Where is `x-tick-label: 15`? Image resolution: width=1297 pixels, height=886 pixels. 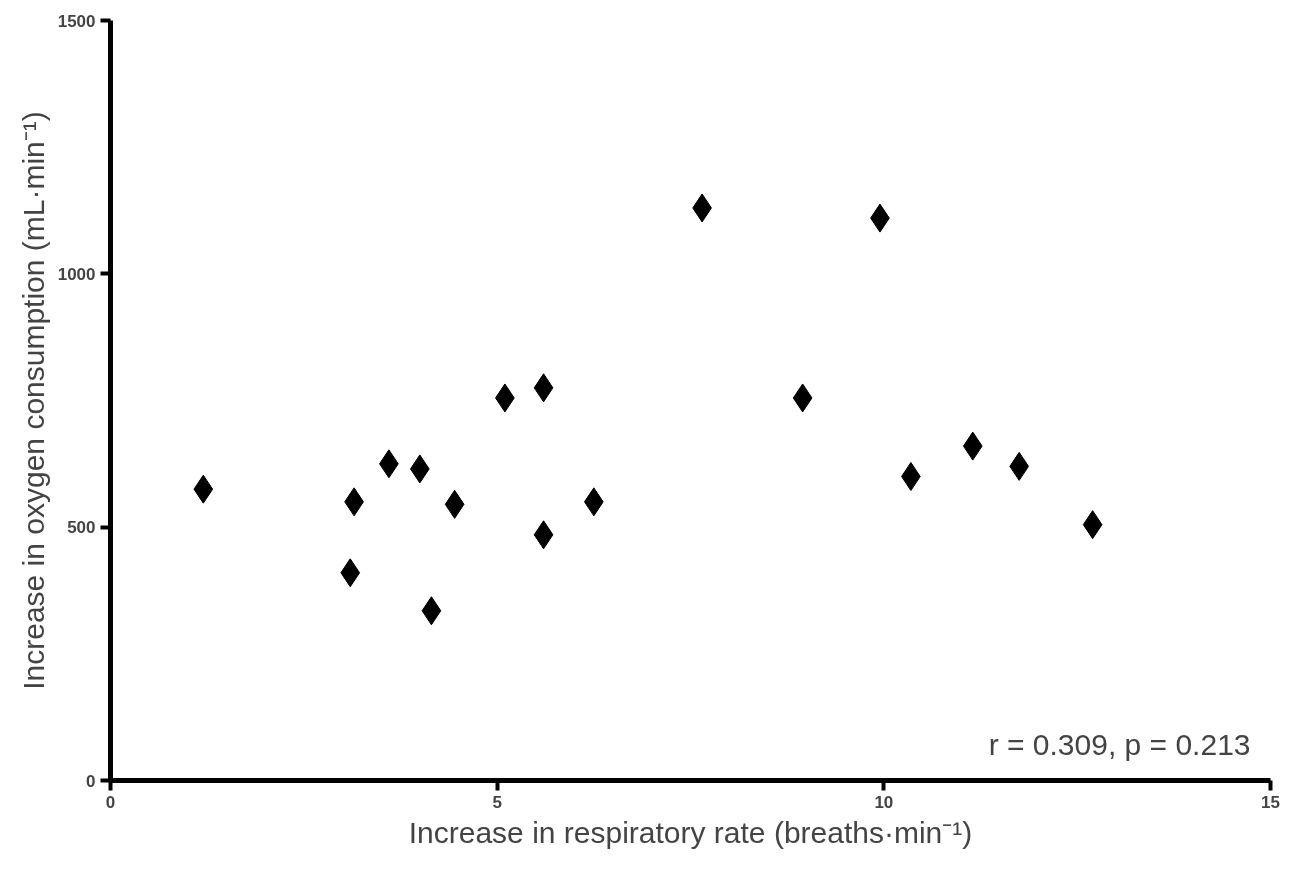 x-tick-label: 15 is located at coordinates (1270, 802).